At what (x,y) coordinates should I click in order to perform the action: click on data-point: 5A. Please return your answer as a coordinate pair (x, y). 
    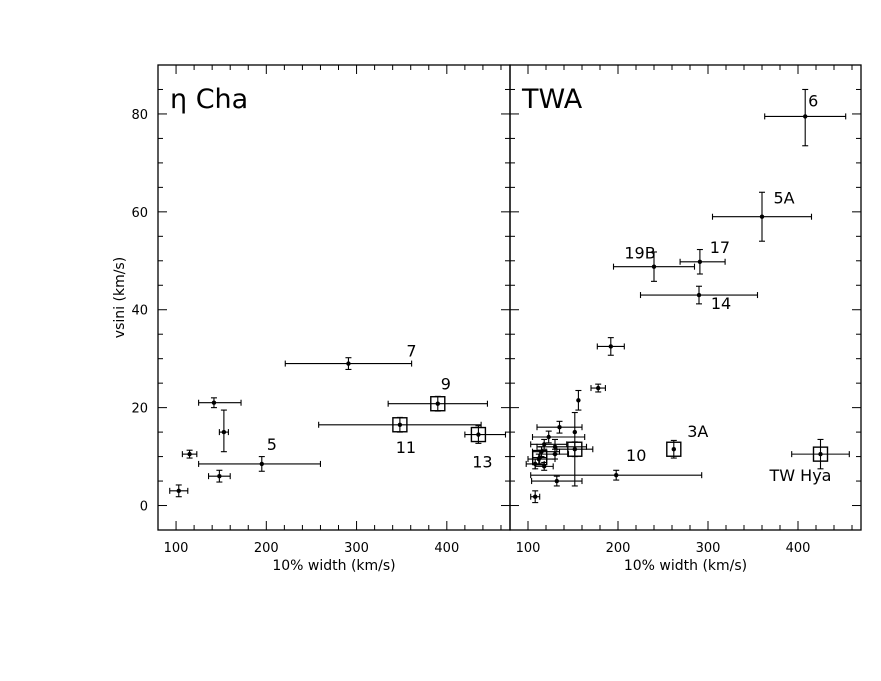
    Looking at the image, I should click on (762, 215).